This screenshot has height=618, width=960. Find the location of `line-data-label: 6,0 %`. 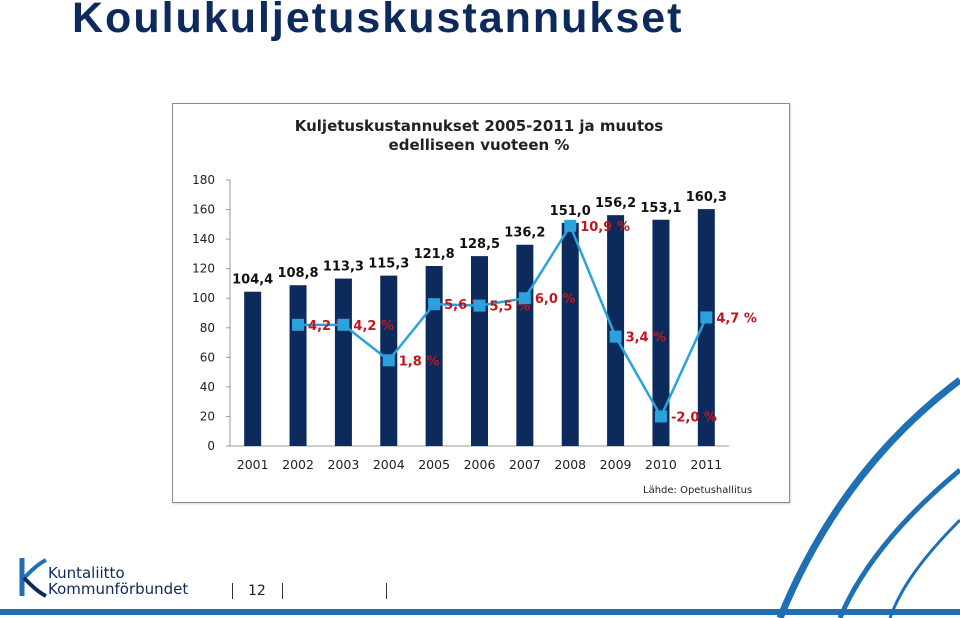

line-data-label: 6,0 % is located at coordinates (555, 299).